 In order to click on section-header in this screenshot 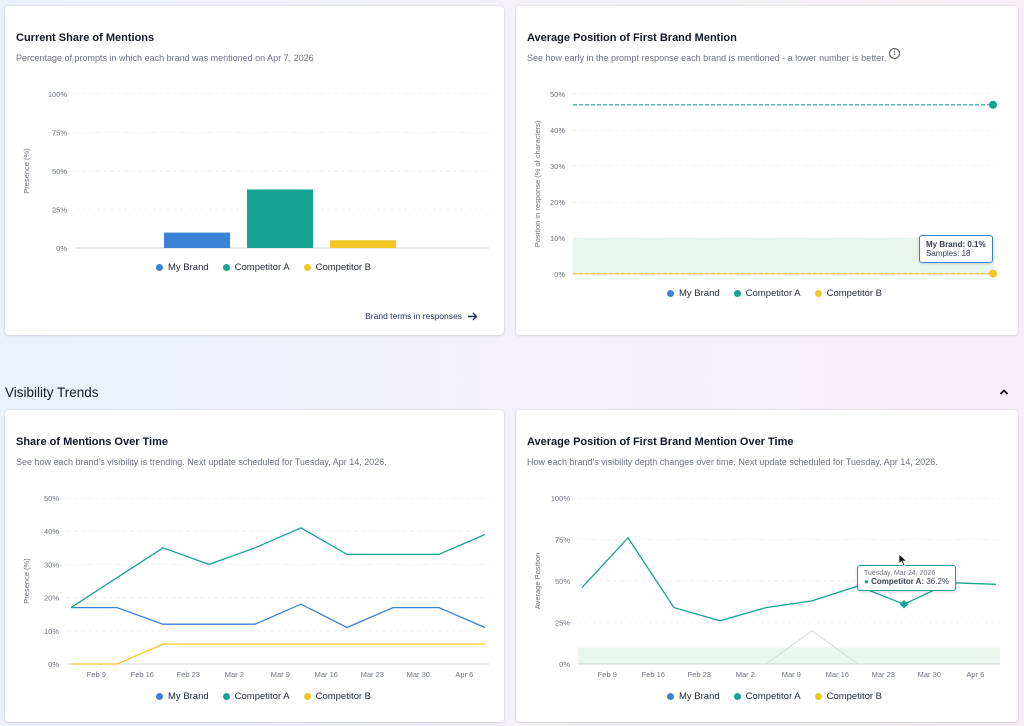, I will do `click(512, 390)`.